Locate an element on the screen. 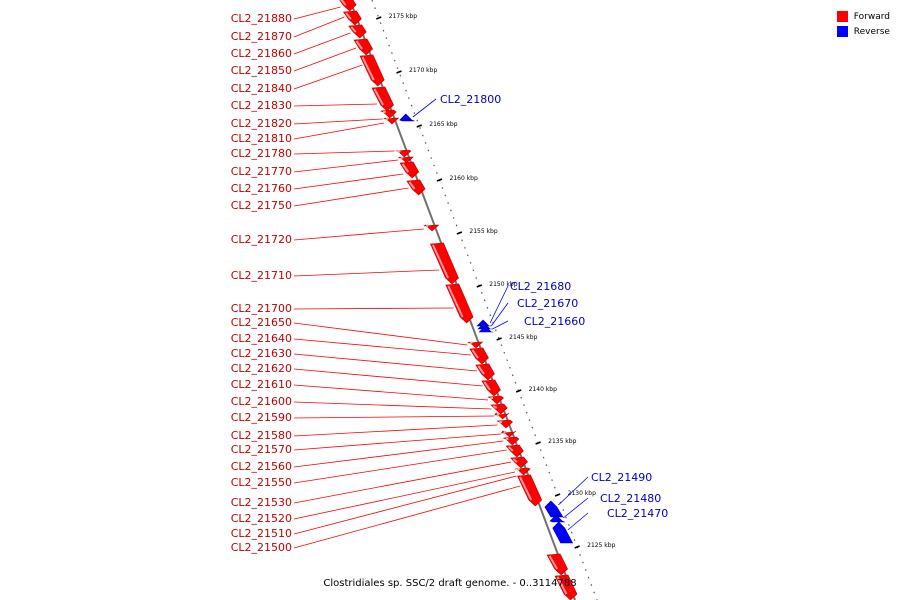  forward-gene-label: CL2_21650 is located at coordinates (261, 322).